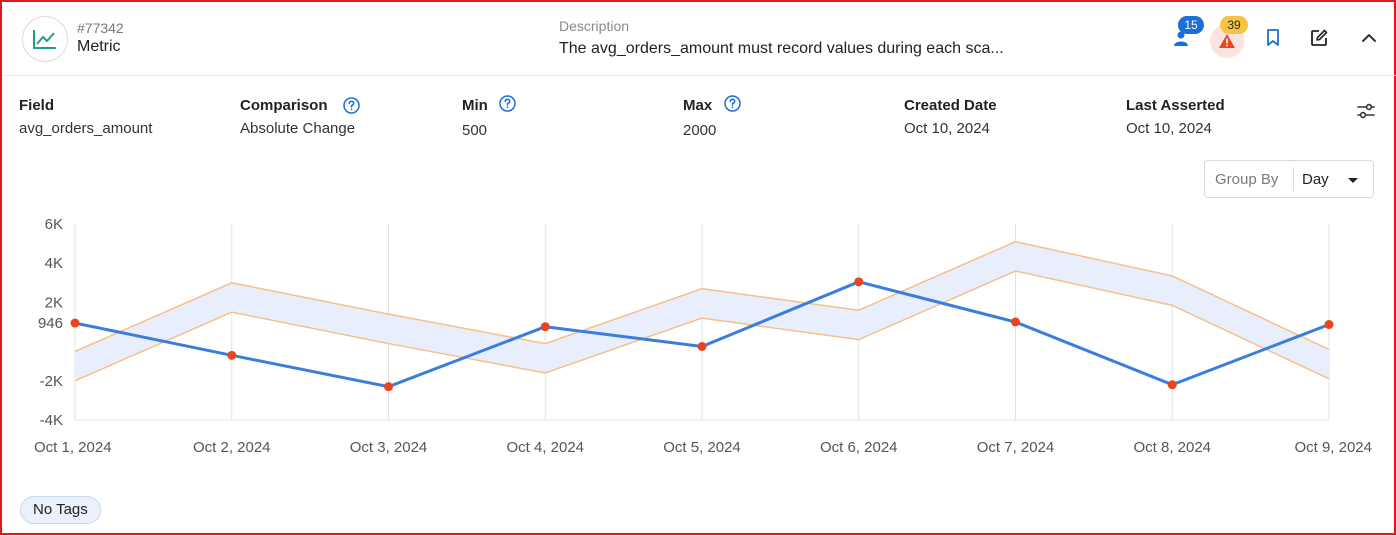  I want to click on last-asserted-value: Oct 10, 2024, so click(1169, 128).